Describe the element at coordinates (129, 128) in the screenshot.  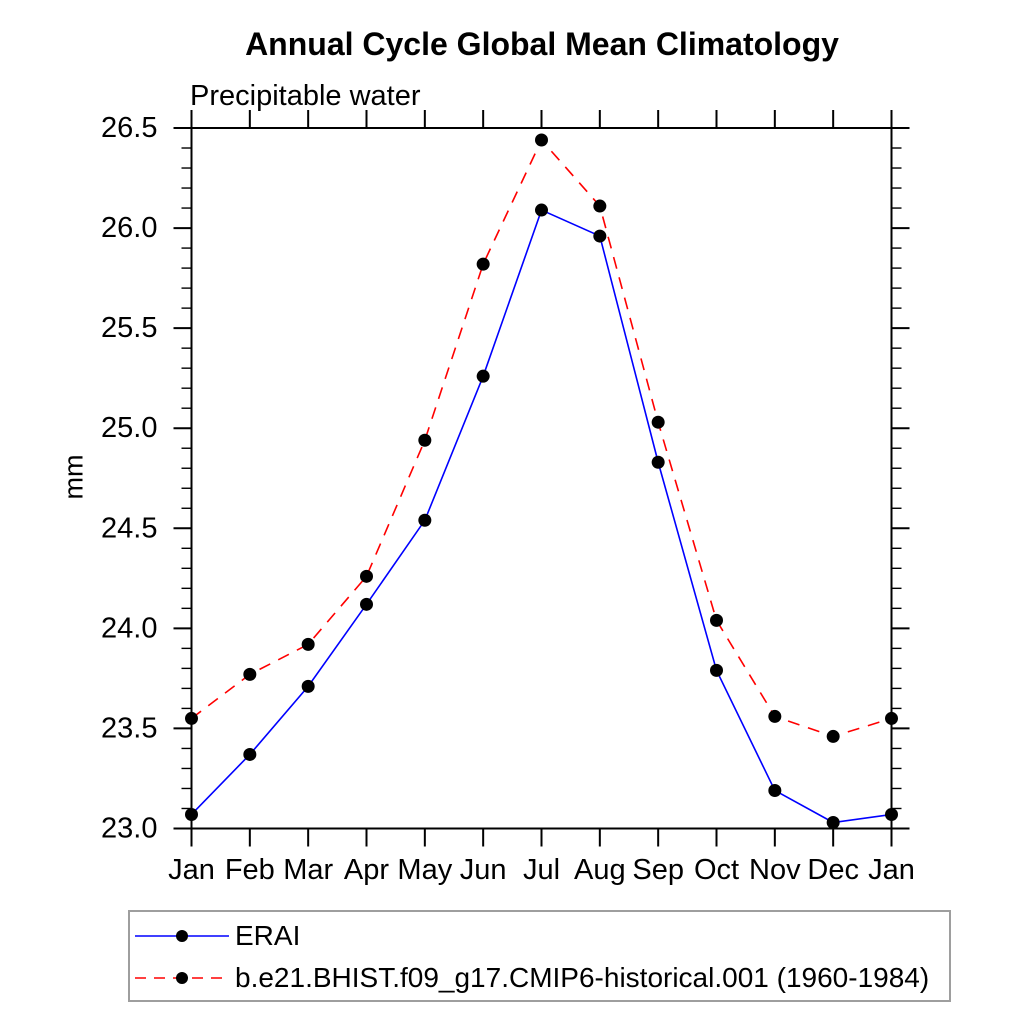
I see `y-tick-label: 26.5` at that location.